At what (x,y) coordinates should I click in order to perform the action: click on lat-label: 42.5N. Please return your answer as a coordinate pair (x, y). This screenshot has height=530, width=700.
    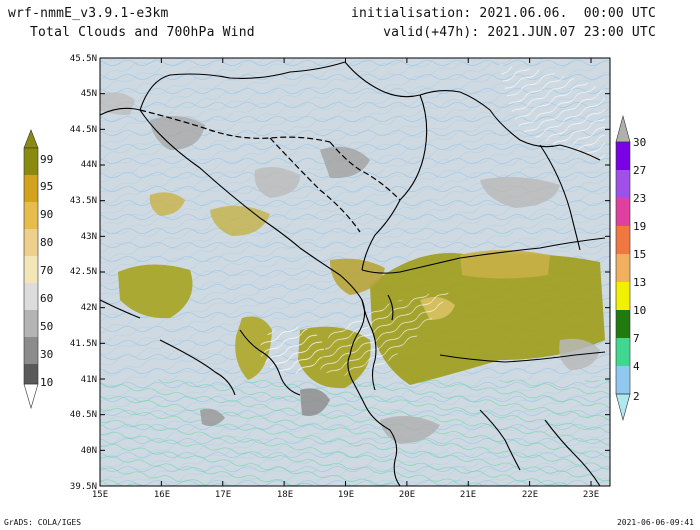
    Looking at the image, I should click on (83, 272).